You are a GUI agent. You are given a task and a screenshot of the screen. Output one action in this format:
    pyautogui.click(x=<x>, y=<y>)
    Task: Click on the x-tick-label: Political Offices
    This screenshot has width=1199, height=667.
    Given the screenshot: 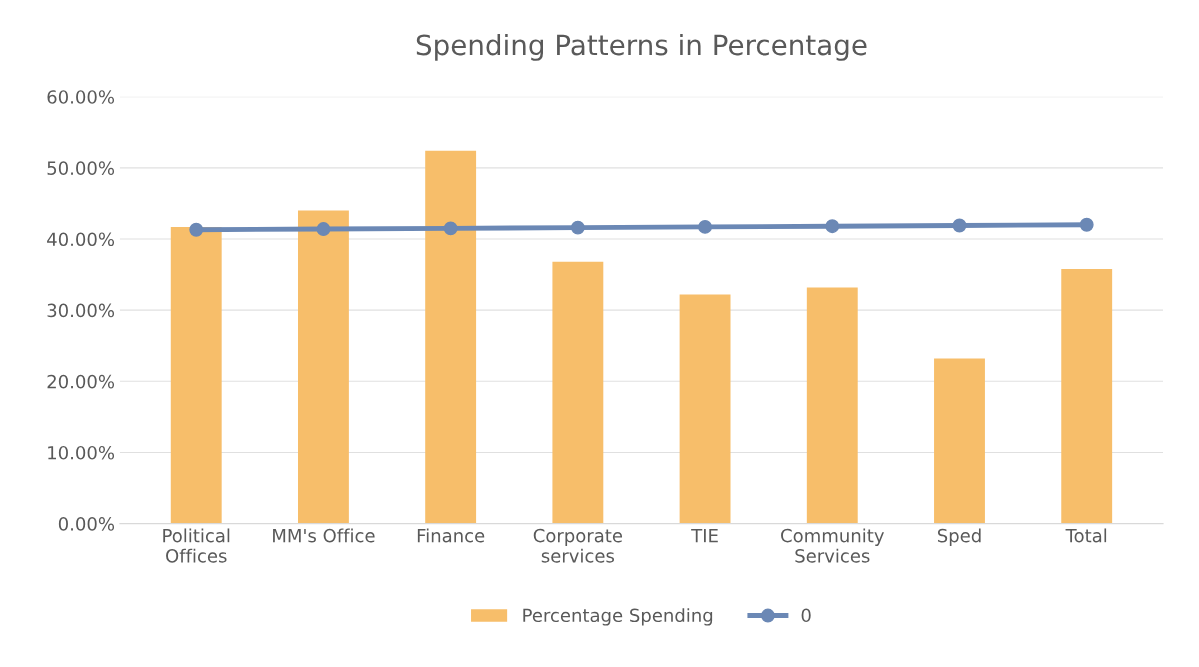 What is the action you would take?
    pyautogui.click(x=196, y=545)
    